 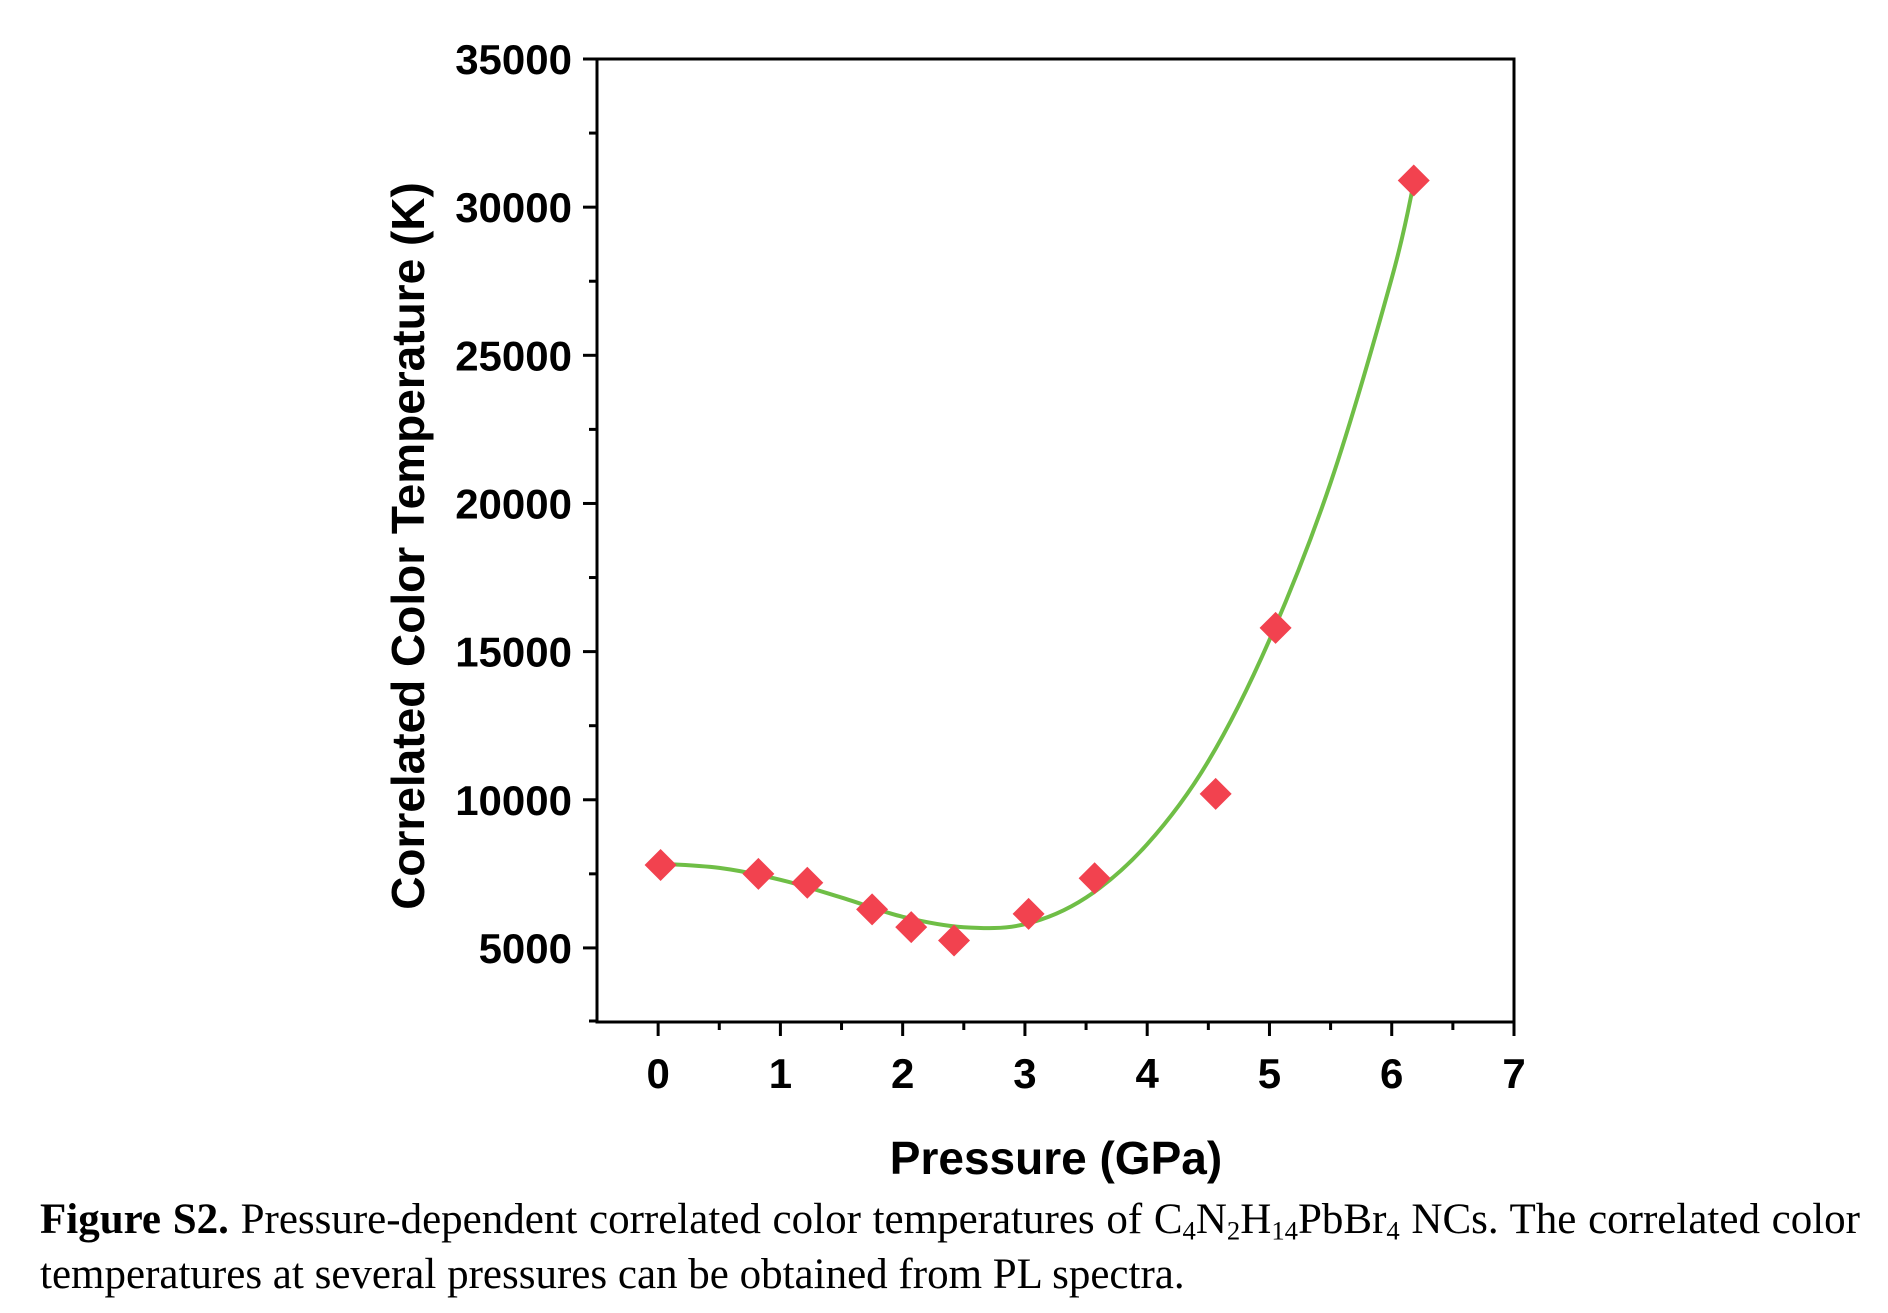 What do you see at coordinates (1284, 1230) in the screenshot?
I see `caption-sub-h: 14` at bounding box center [1284, 1230].